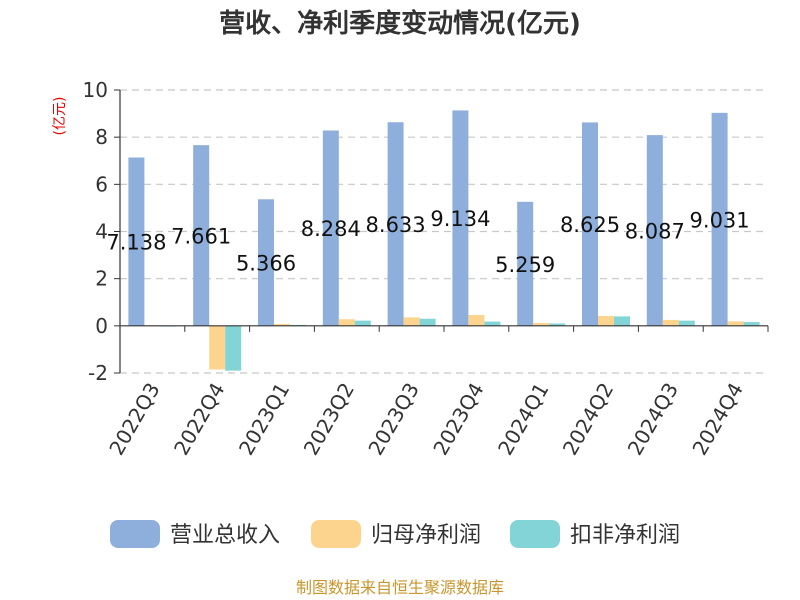 Image resolution: width=800 pixels, height=600 pixels. I want to click on x-tick-label: 2023Q1, so click(264, 419).